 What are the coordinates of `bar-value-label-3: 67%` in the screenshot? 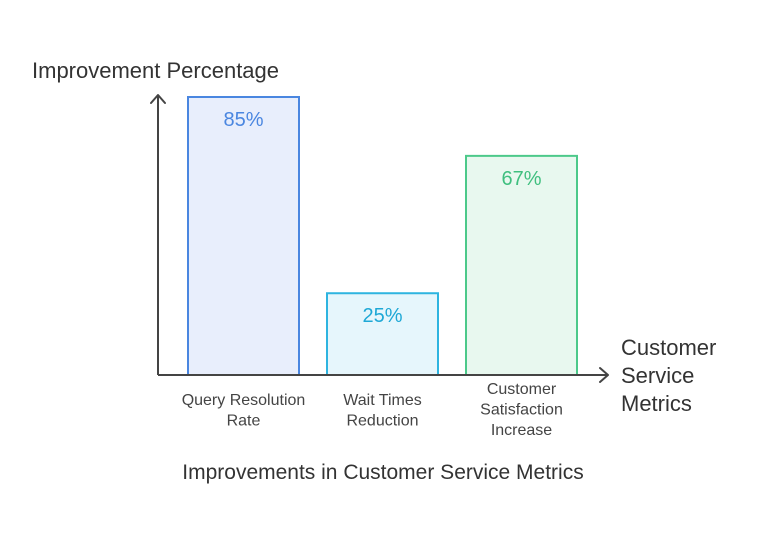 It's located at (521, 179).